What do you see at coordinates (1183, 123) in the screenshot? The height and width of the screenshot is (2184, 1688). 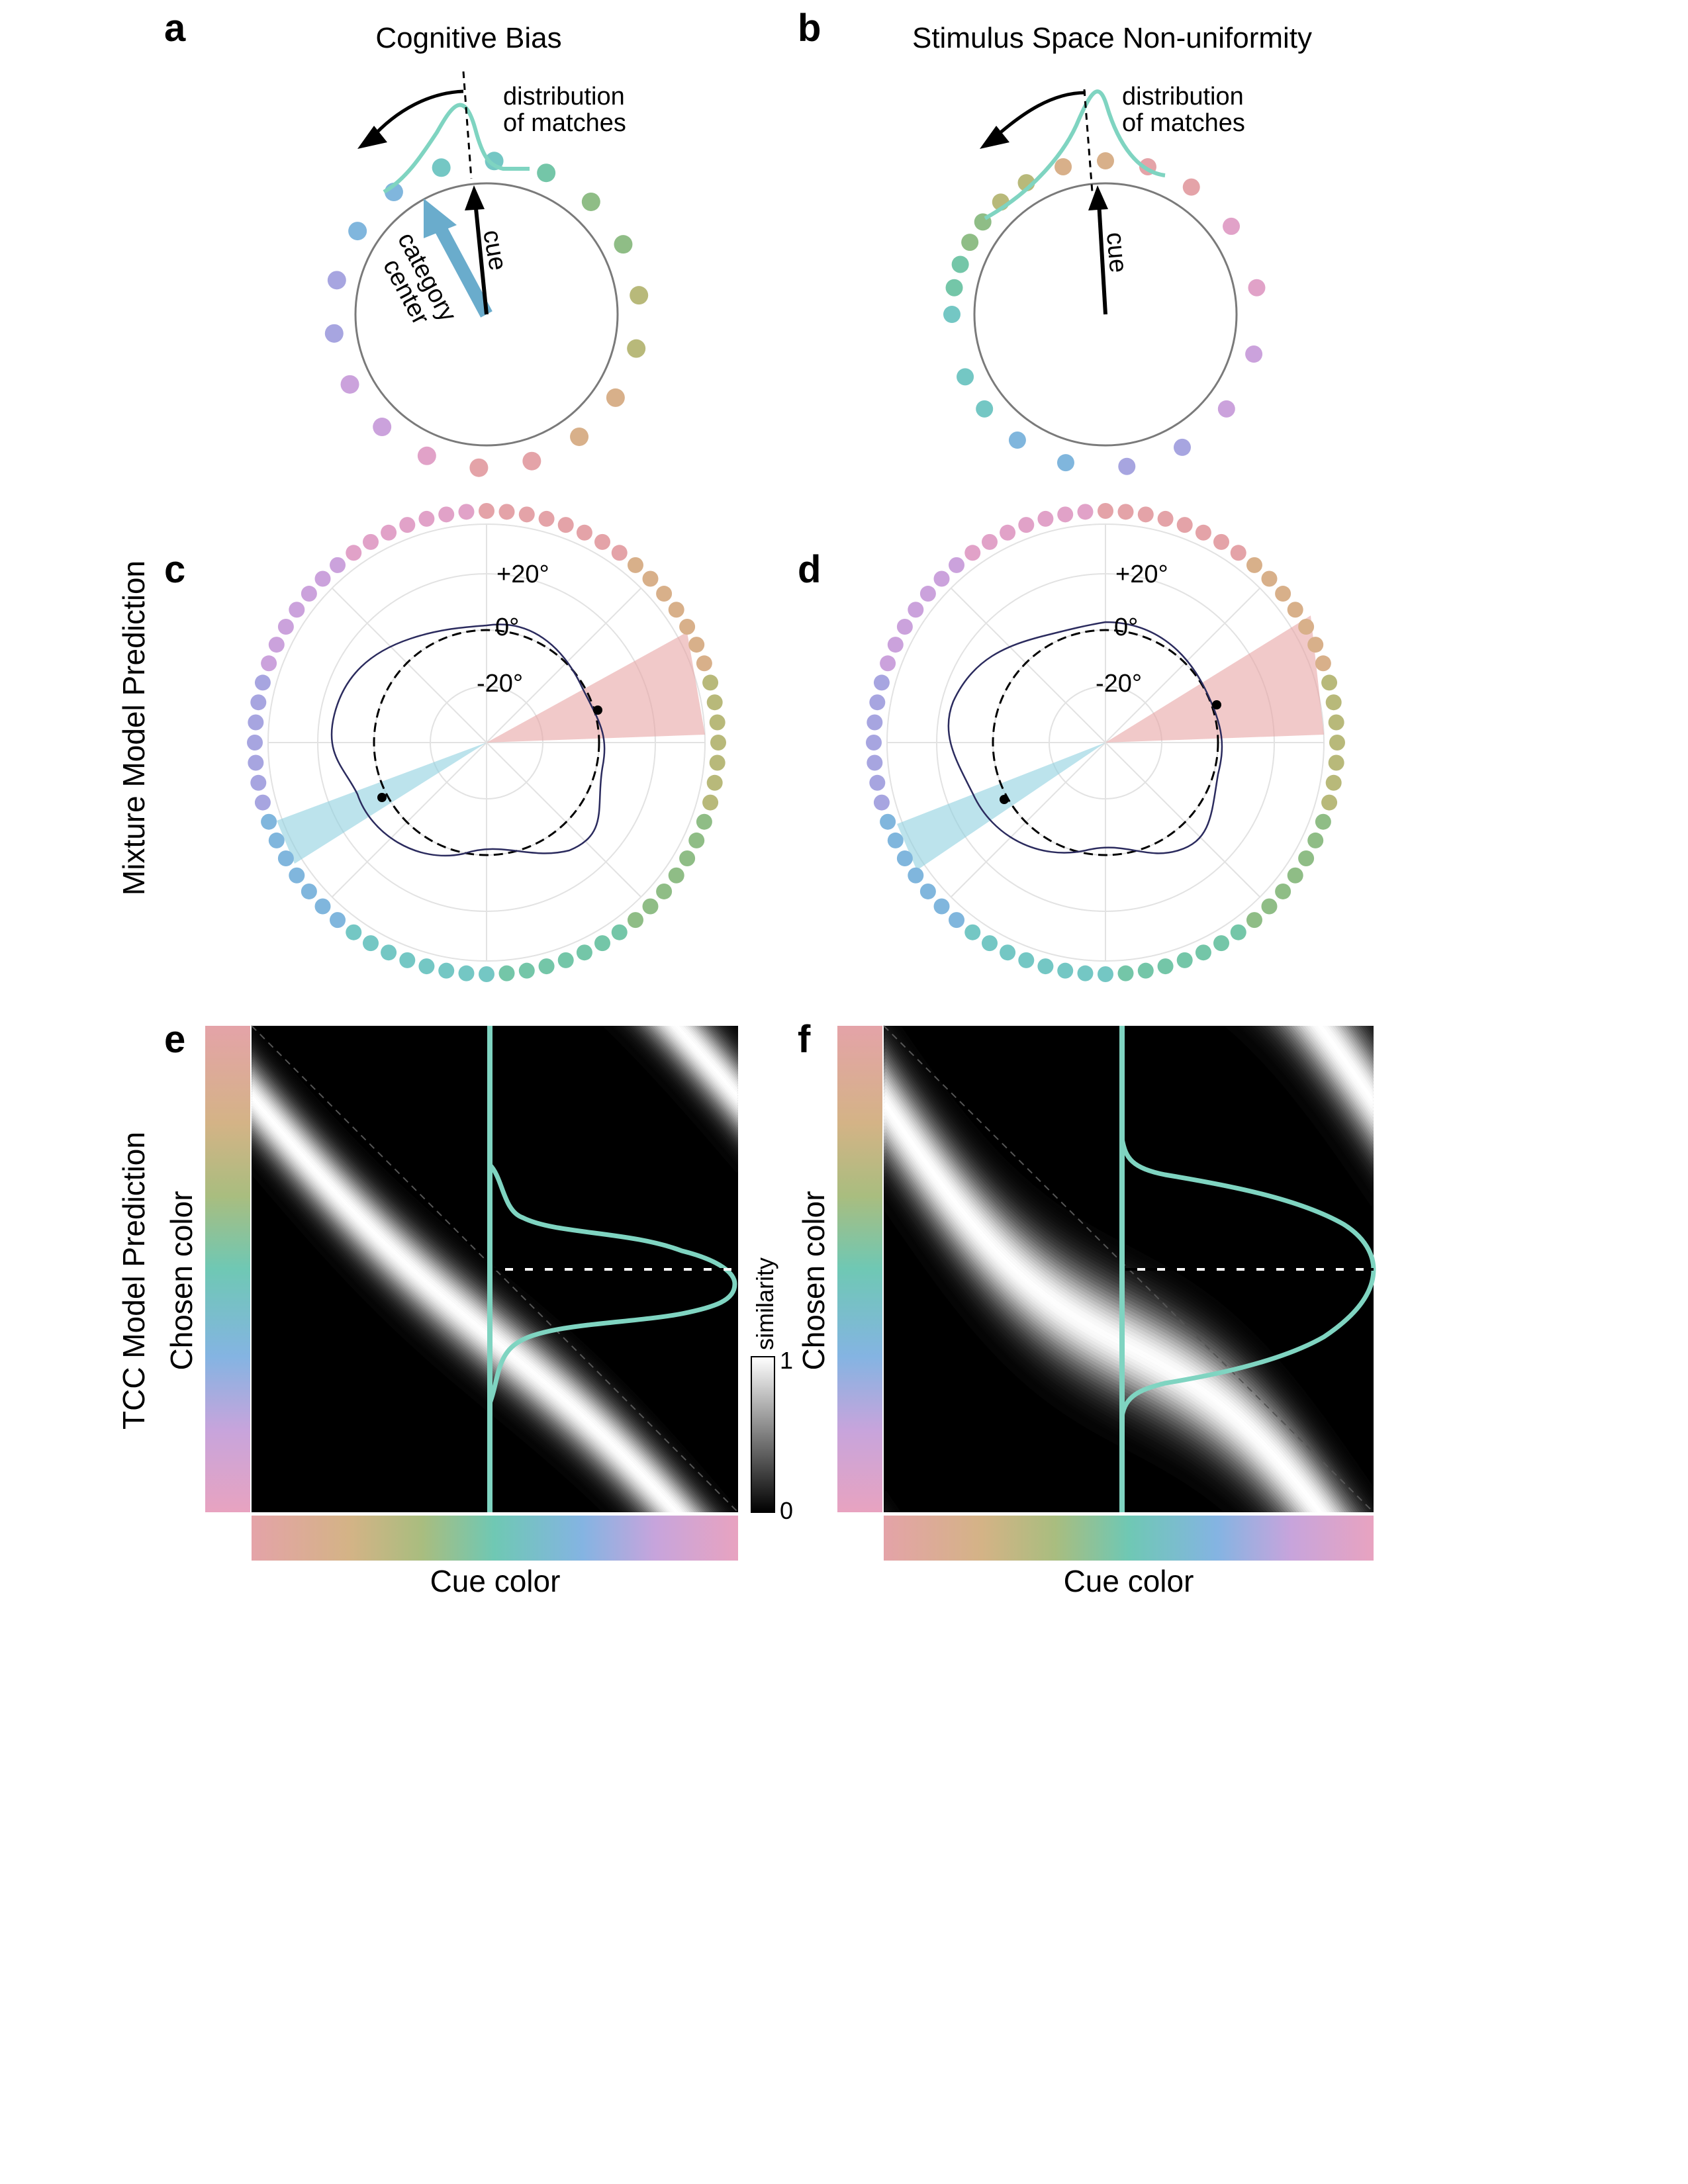 I see `distribution-label-b-2: of matches` at bounding box center [1183, 123].